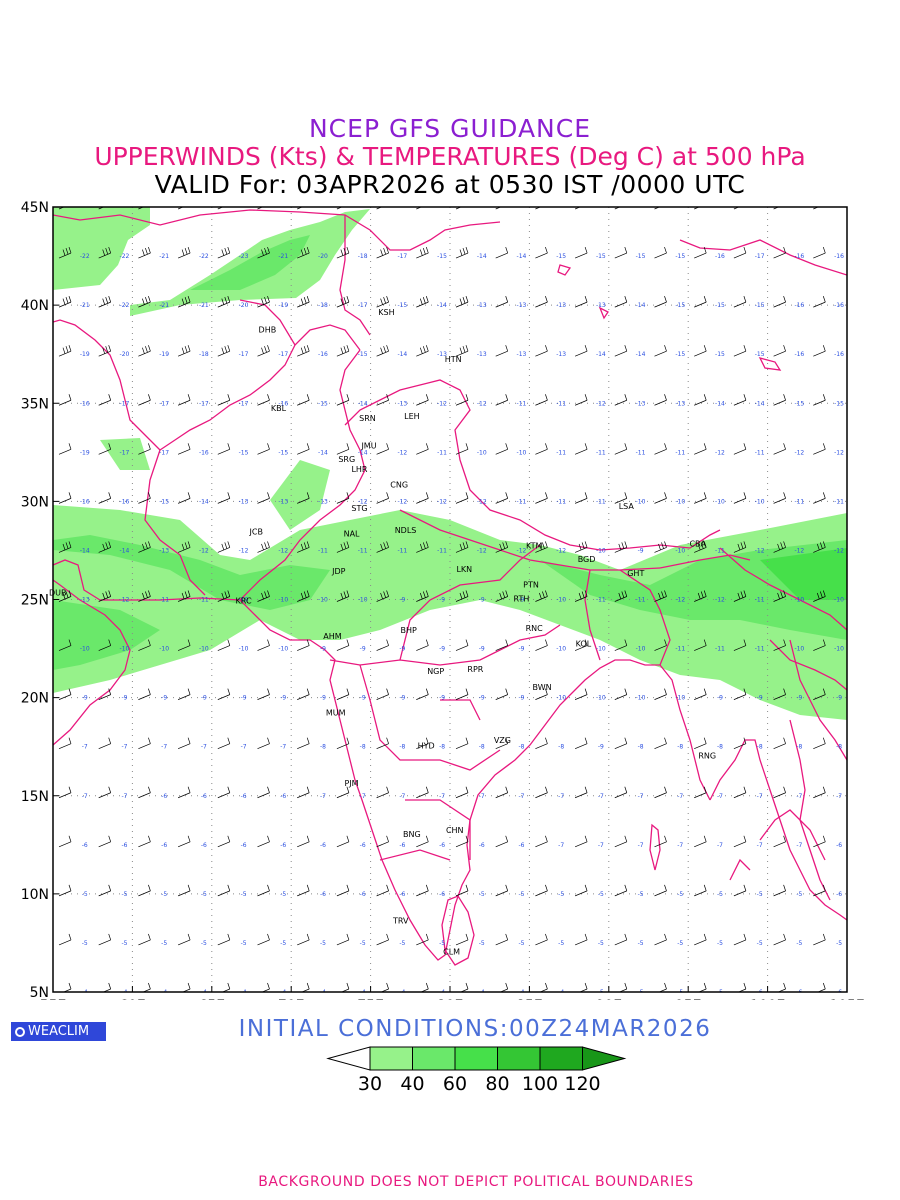 Image resolution: width=900 pixels, height=1200 pixels. I want to click on y-tick-label: 20N, so click(35, 699).